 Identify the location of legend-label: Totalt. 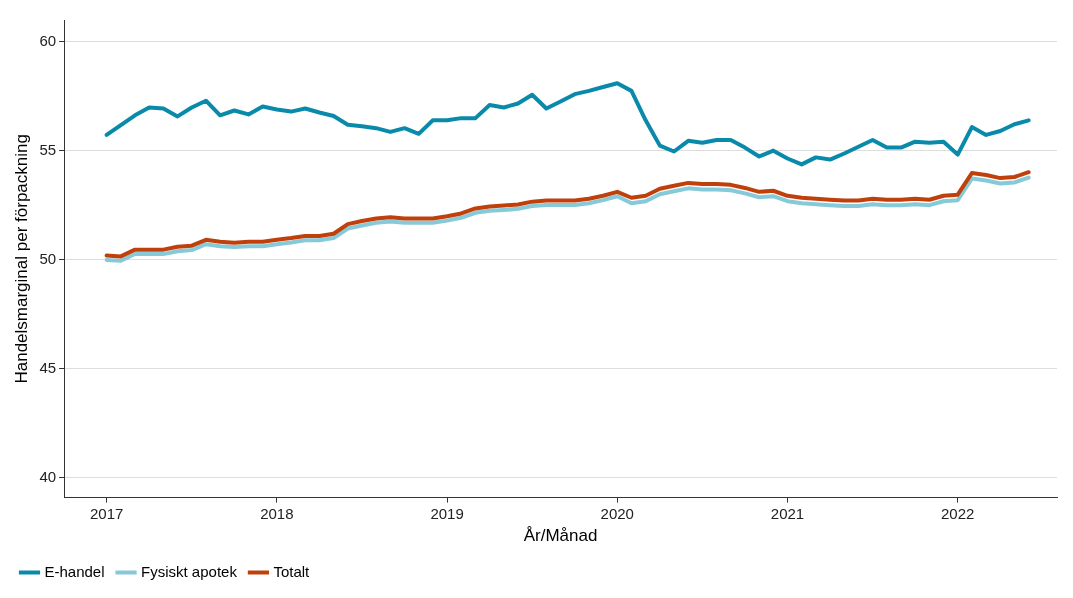
(292, 571).